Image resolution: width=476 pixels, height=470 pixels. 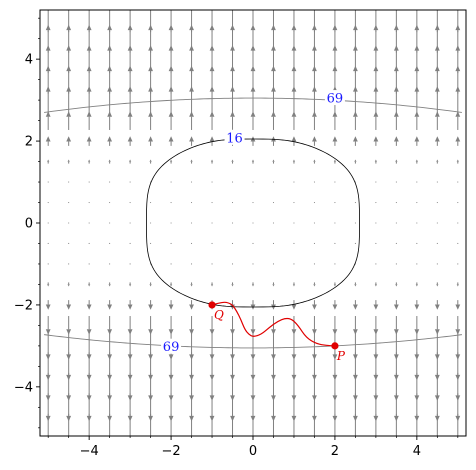 What do you see at coordinates (29, 224) in the screenshot?
I see `y-tick-label: 0` at bounding box center [29, 224].